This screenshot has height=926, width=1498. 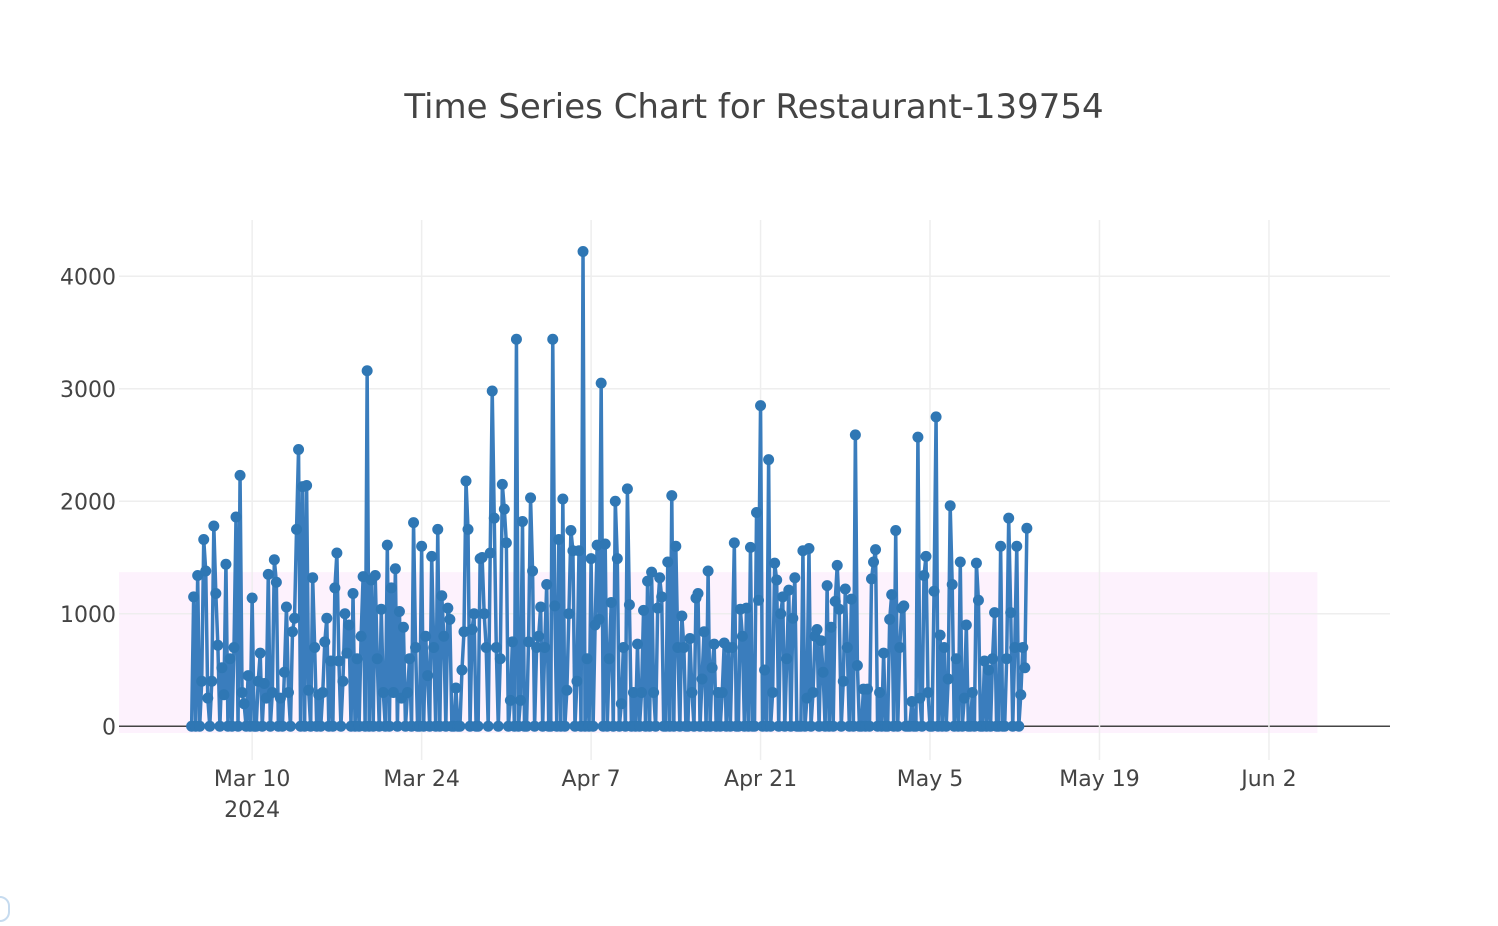 I want to click on x-tick-label: Mar 24, so click(x=421, y=779).